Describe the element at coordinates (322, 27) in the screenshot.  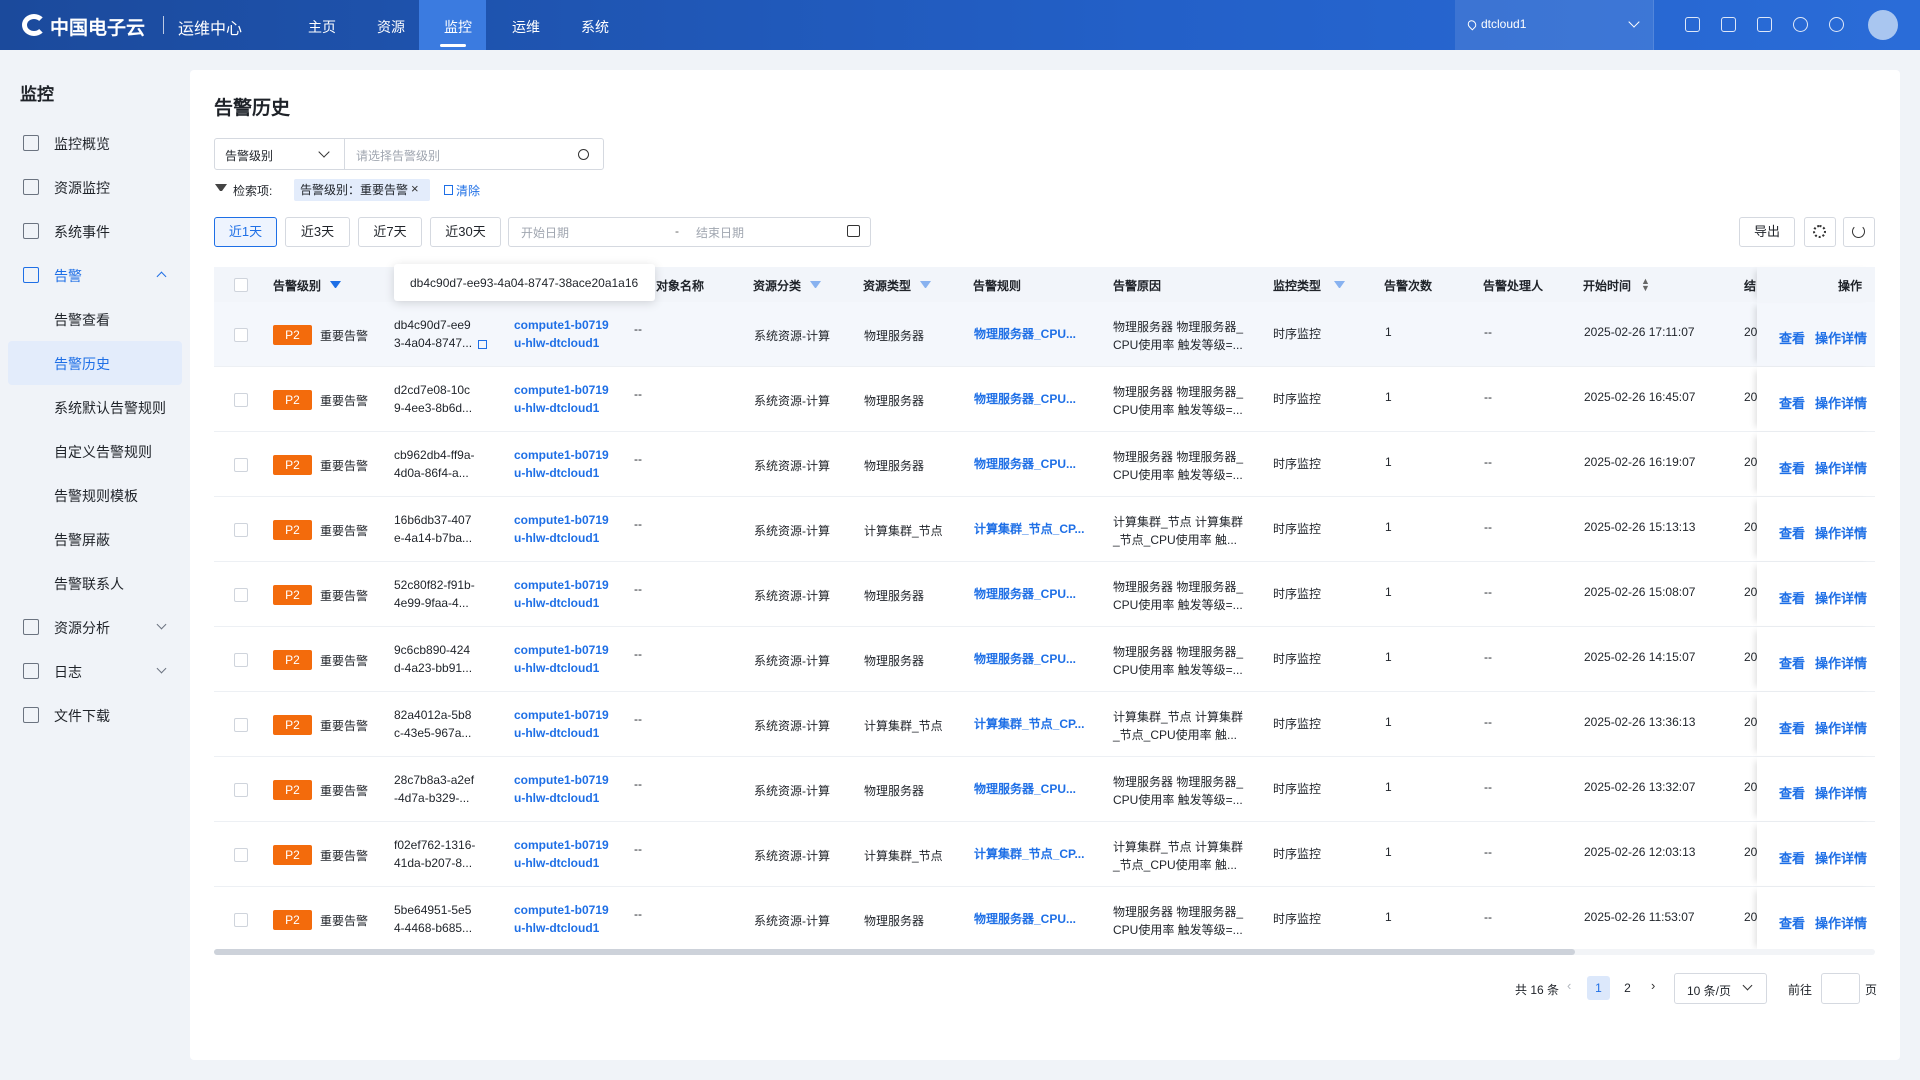
I see `nav-item: 主页` at that location.